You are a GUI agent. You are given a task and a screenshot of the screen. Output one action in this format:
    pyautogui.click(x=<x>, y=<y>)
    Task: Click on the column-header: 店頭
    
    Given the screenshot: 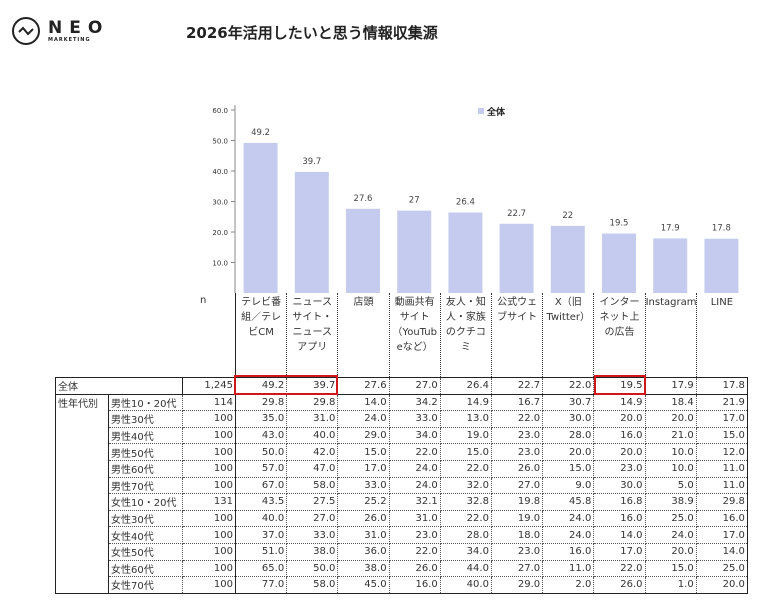 What is the action you would take?
    pyautogui.click(x=362, y=335)
    